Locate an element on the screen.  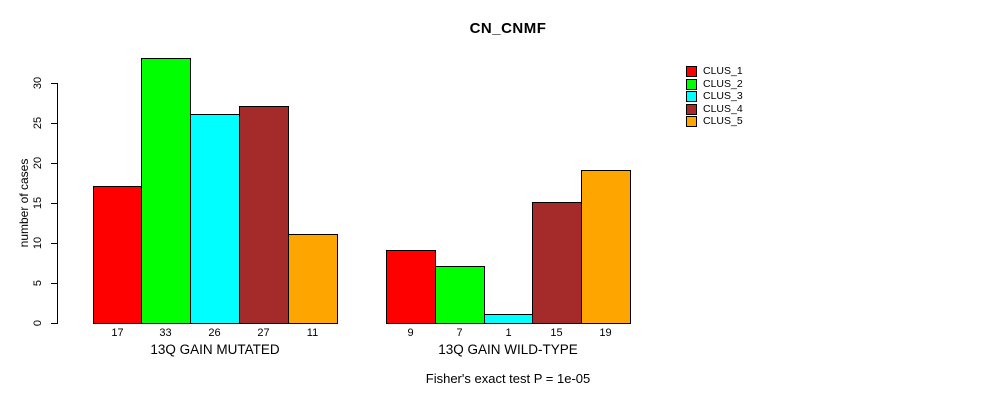
bar-clus_3-group2 is located at coordinates (509, 319).